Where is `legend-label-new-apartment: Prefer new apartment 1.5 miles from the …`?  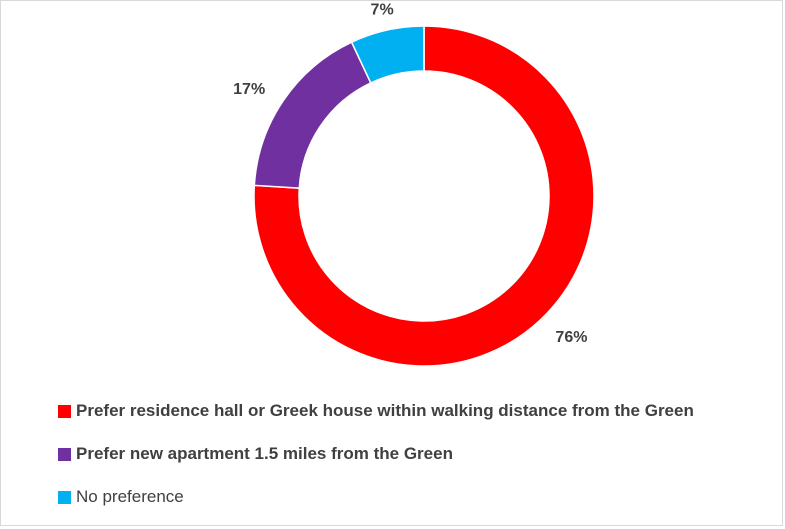 legend-label-new-apartment: Prefer new apartment 1.5 miles from the … is located at coordinates (264, 453).